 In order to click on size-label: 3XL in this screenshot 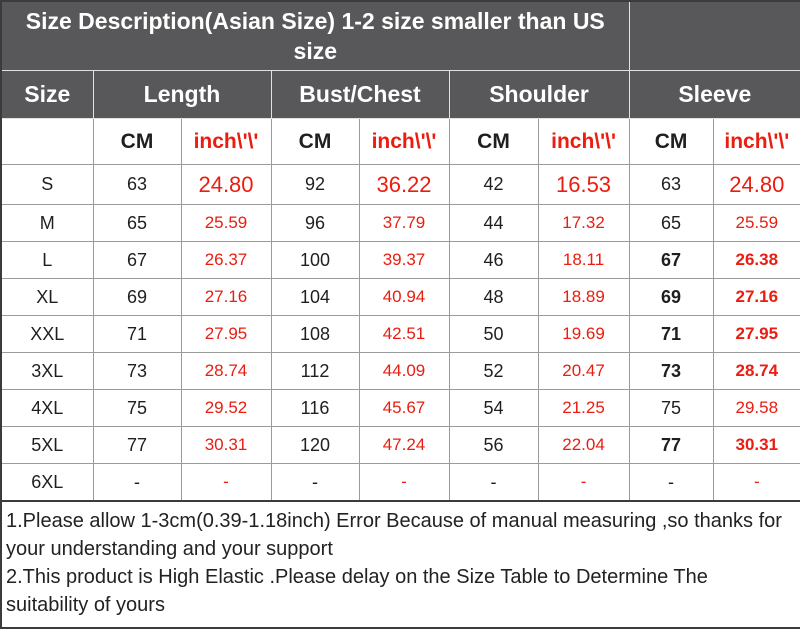, I will do `click(47, 371)`.